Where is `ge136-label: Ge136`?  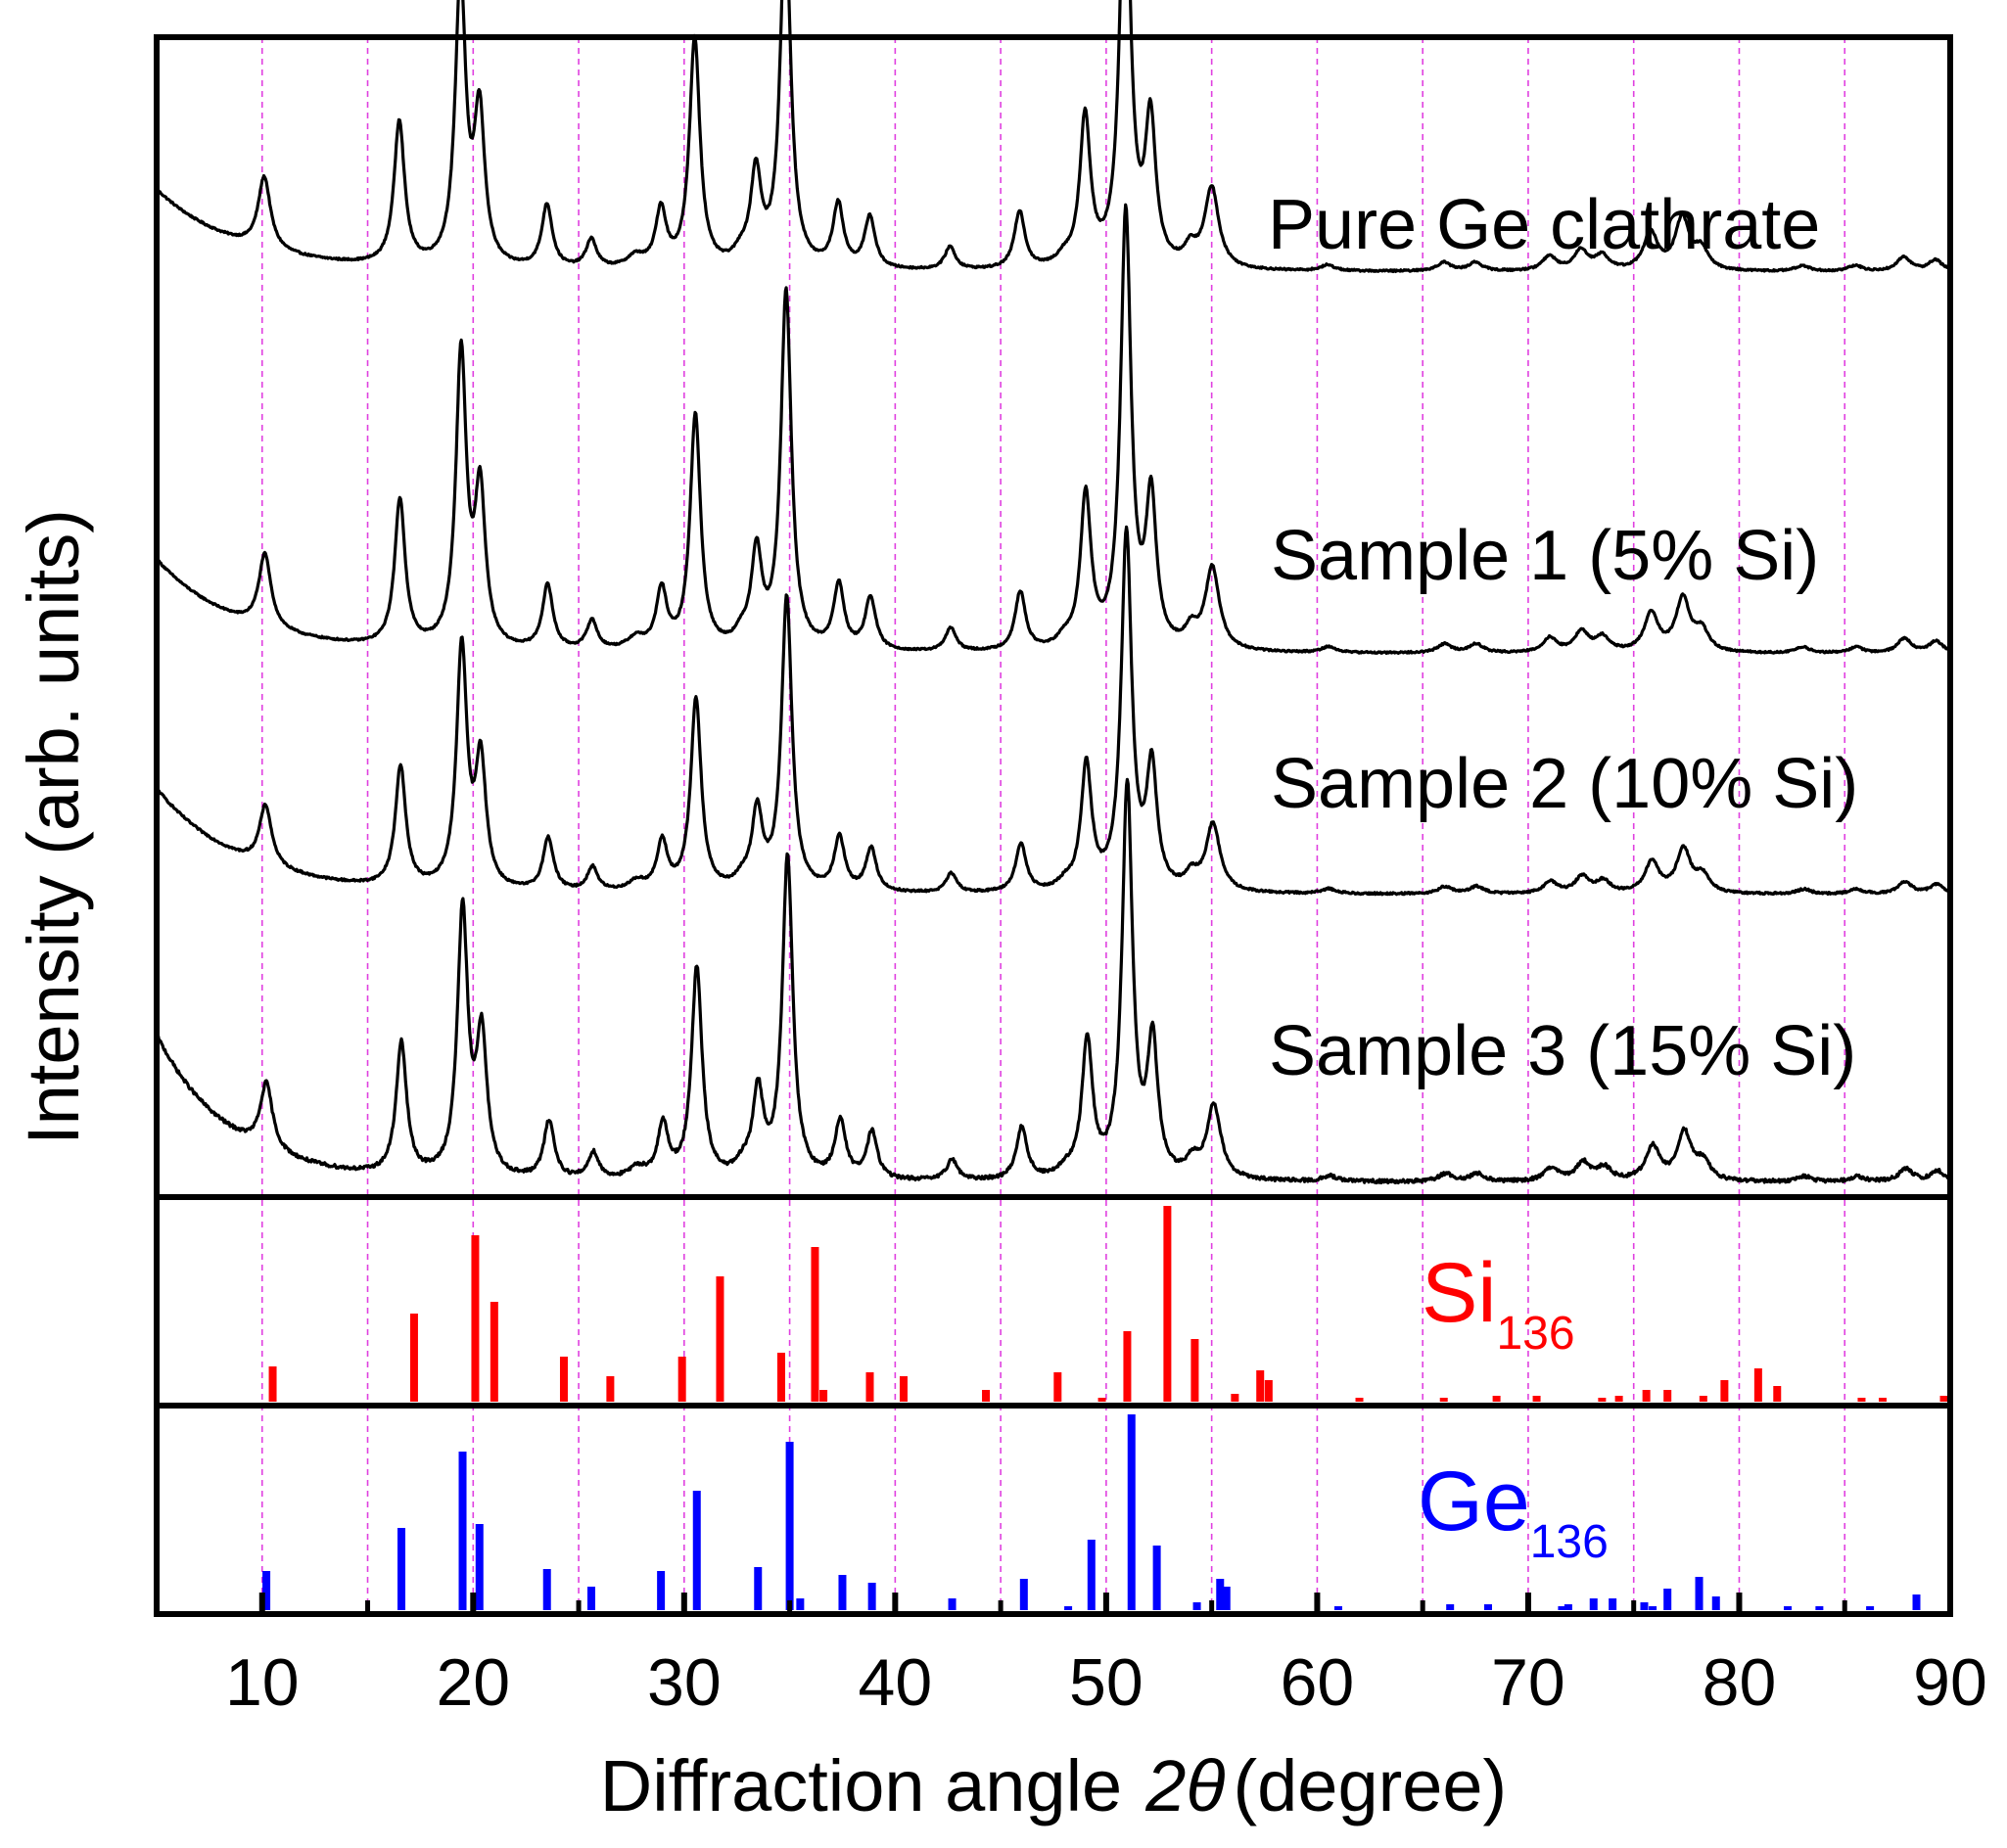 ge136-label: Ge136 is located at coordinates (1513, 1511).